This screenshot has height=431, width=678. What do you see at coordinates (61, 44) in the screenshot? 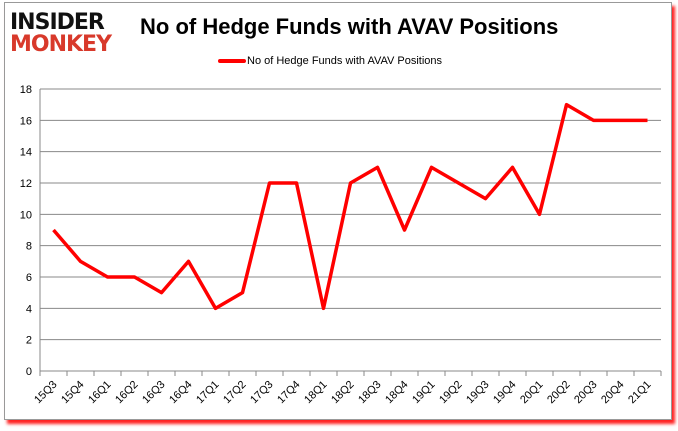
I see `logo: MONKEY` at bounding box center [61, 44].